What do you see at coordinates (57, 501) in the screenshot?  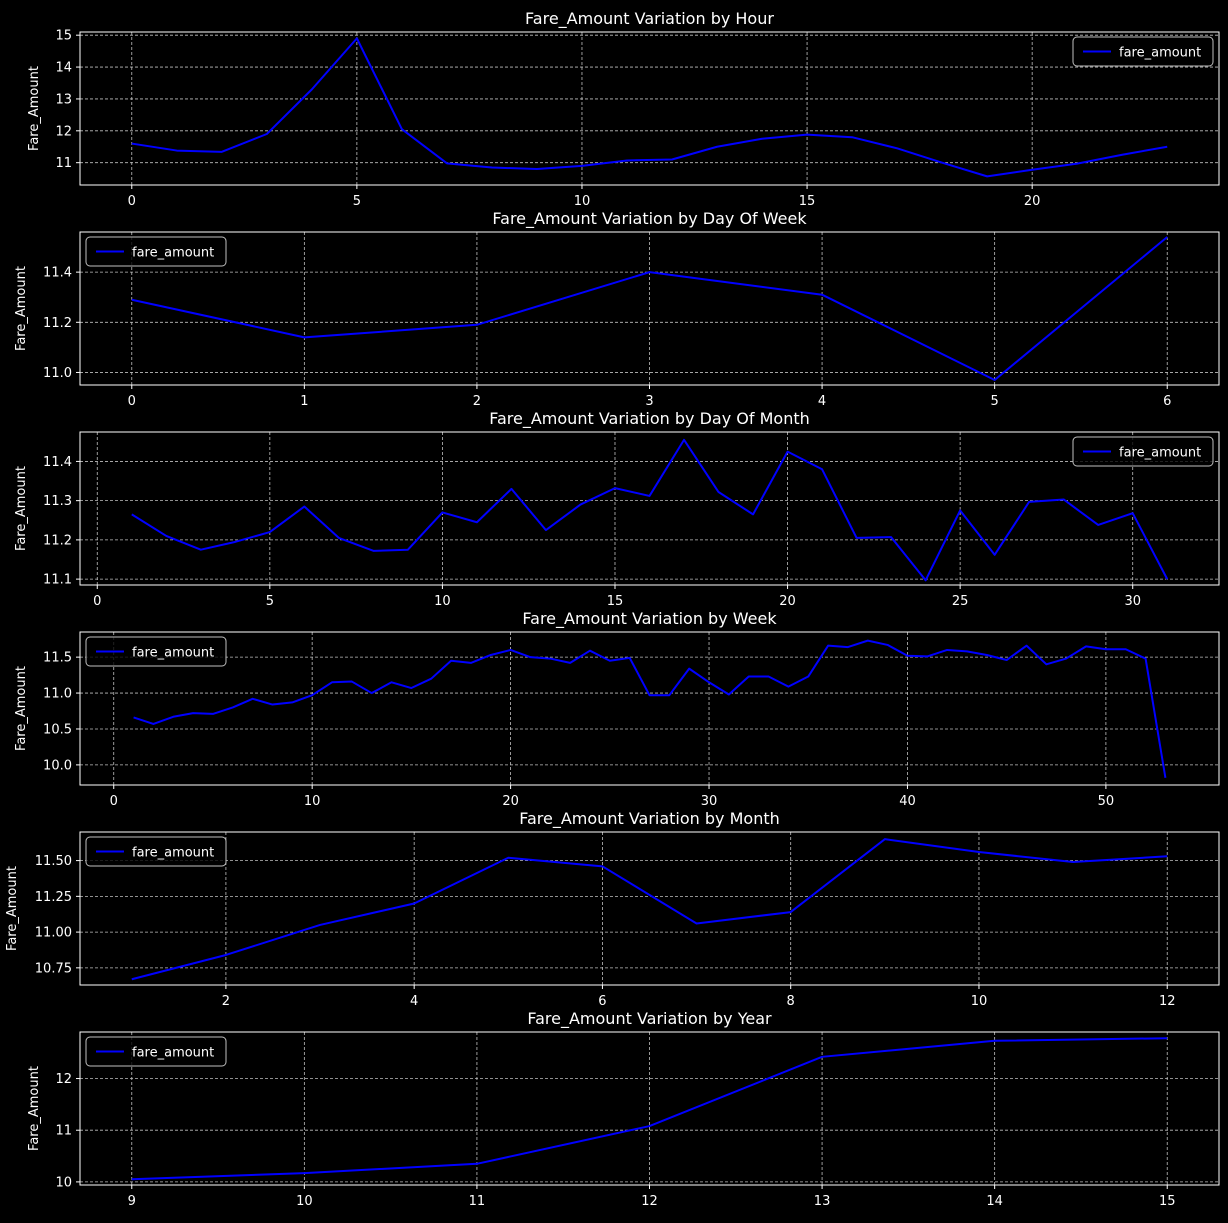 I see `y-tick-label: 11.3` at bounding box center [57, 501].